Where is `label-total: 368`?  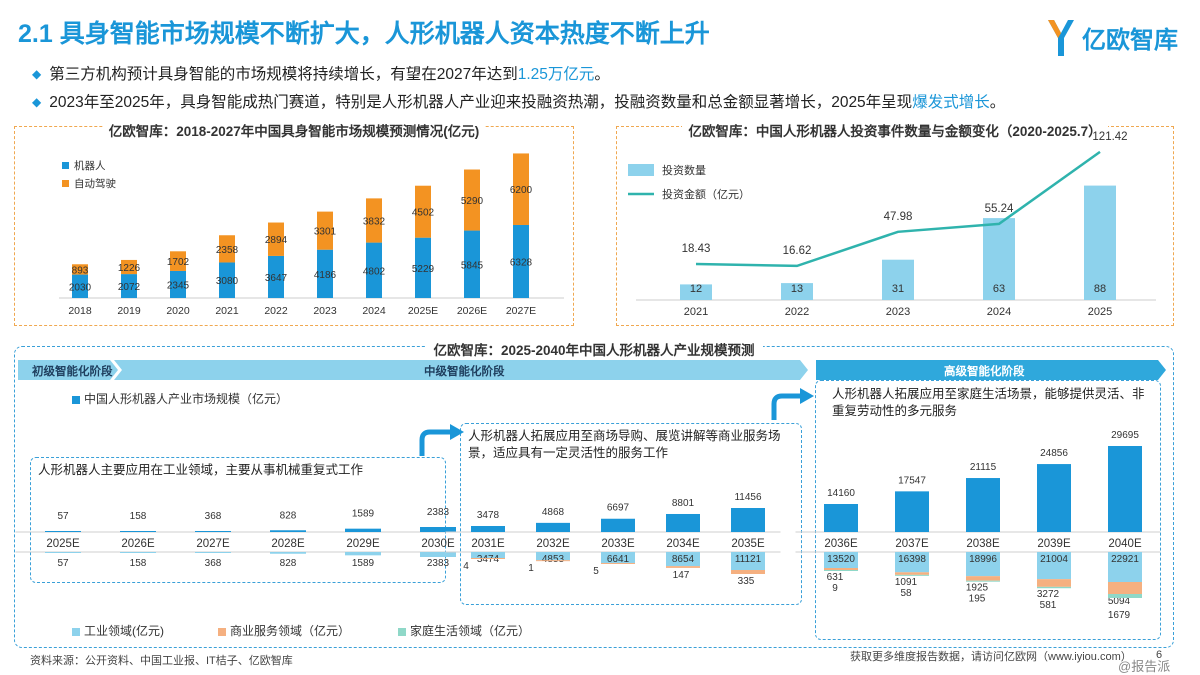 label-total: 368 is located at coordinates (213, 516).